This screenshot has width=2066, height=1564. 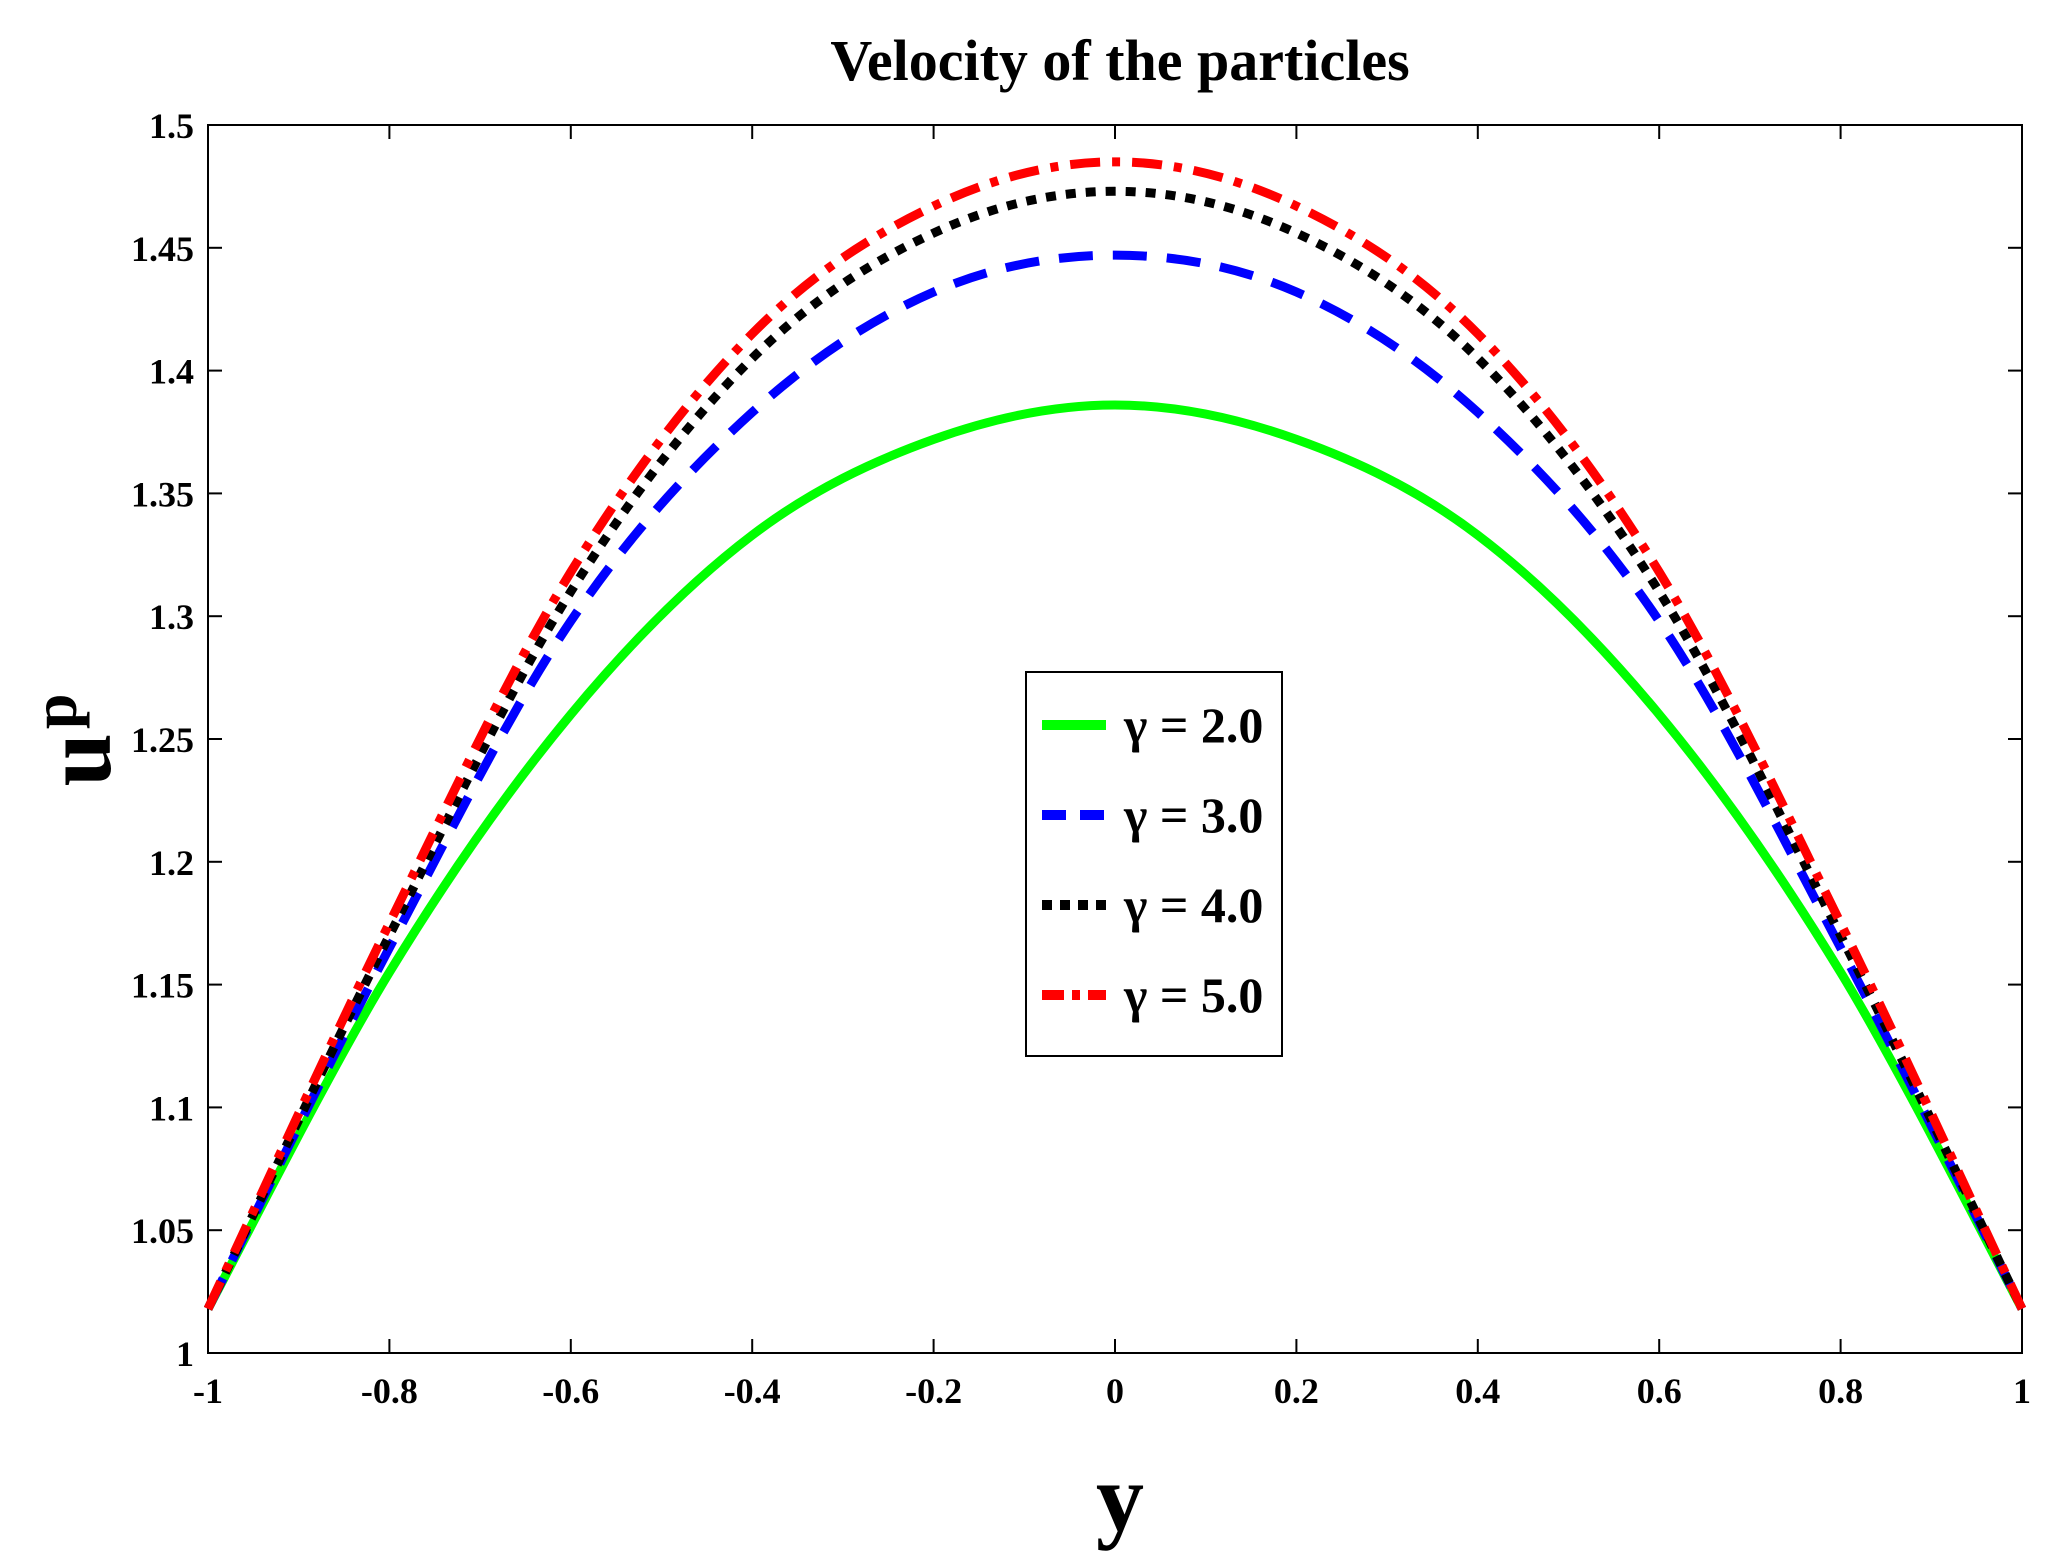 What do you see at coordinates (1296, 1391) in the screenshot?
I see `x-tick-label: 0.2` at bounding box center [1296, 1391].